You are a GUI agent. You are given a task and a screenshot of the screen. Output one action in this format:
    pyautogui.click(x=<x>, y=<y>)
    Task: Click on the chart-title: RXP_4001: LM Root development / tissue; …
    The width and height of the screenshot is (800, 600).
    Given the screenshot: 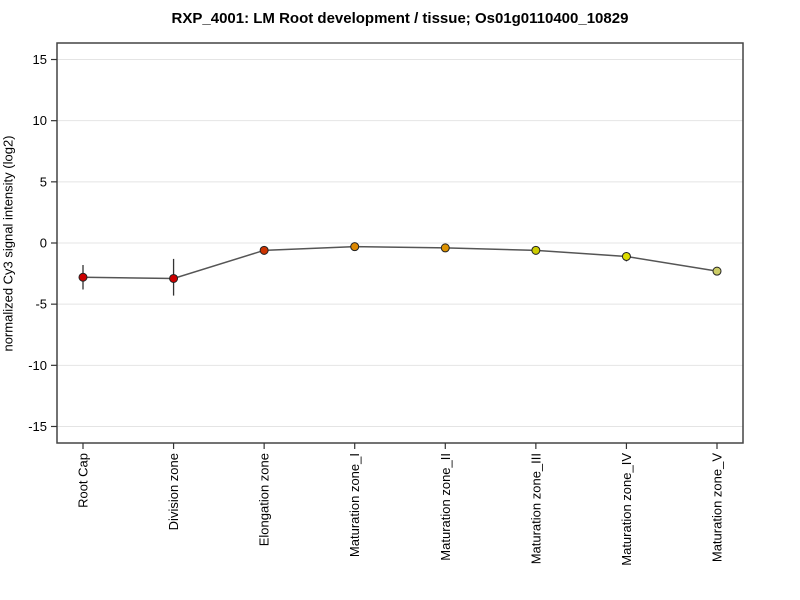 What is the action you would take?
    pyautogui.click(x=400, y=18)
    